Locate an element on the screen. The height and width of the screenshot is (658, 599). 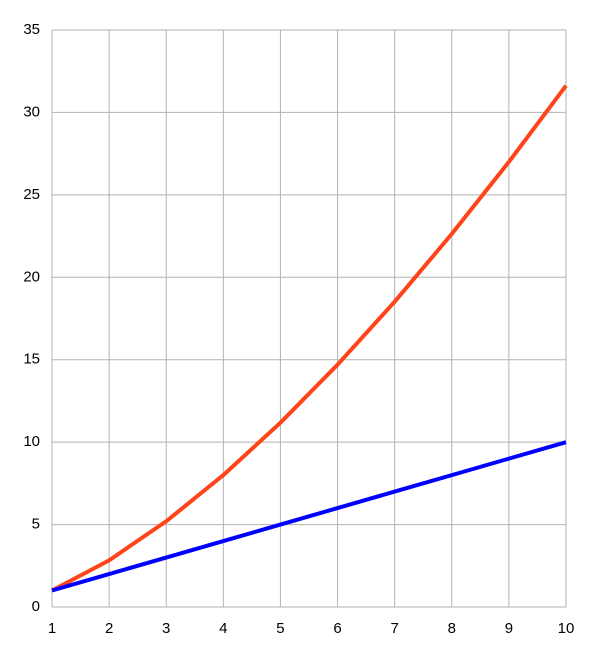
x-tick-label: 8 is located at coordinates (452, 628).